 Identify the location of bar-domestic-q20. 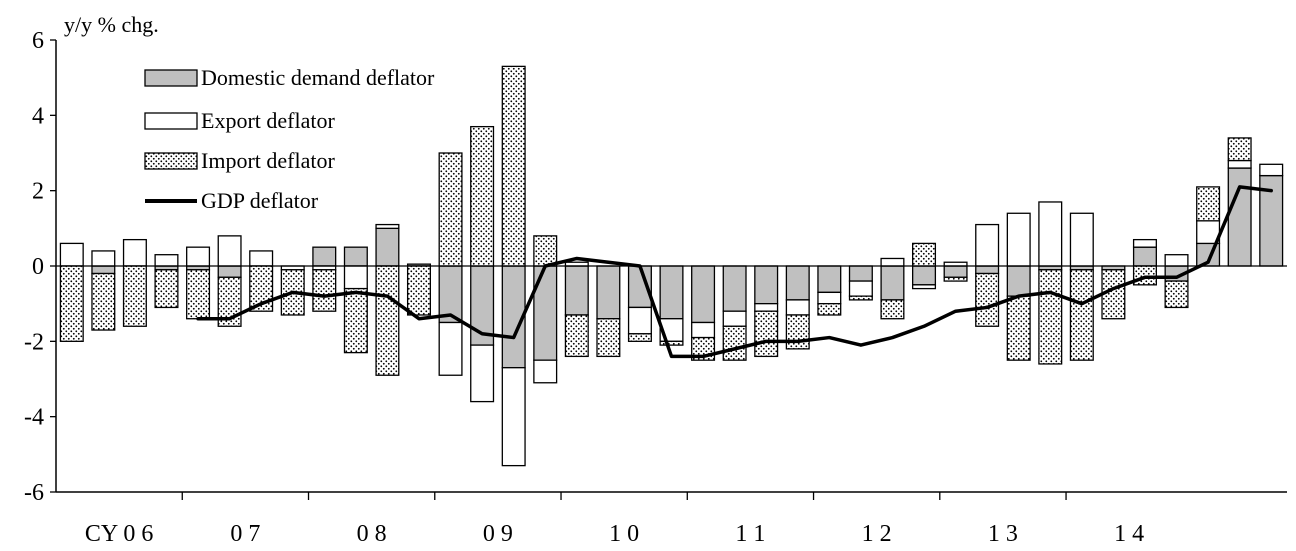
(671, 292).